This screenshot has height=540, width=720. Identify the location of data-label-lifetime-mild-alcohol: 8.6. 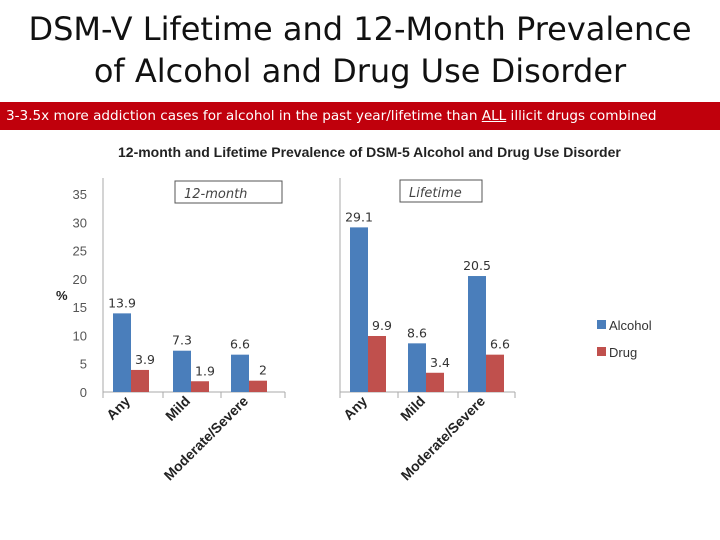
(417, 332).